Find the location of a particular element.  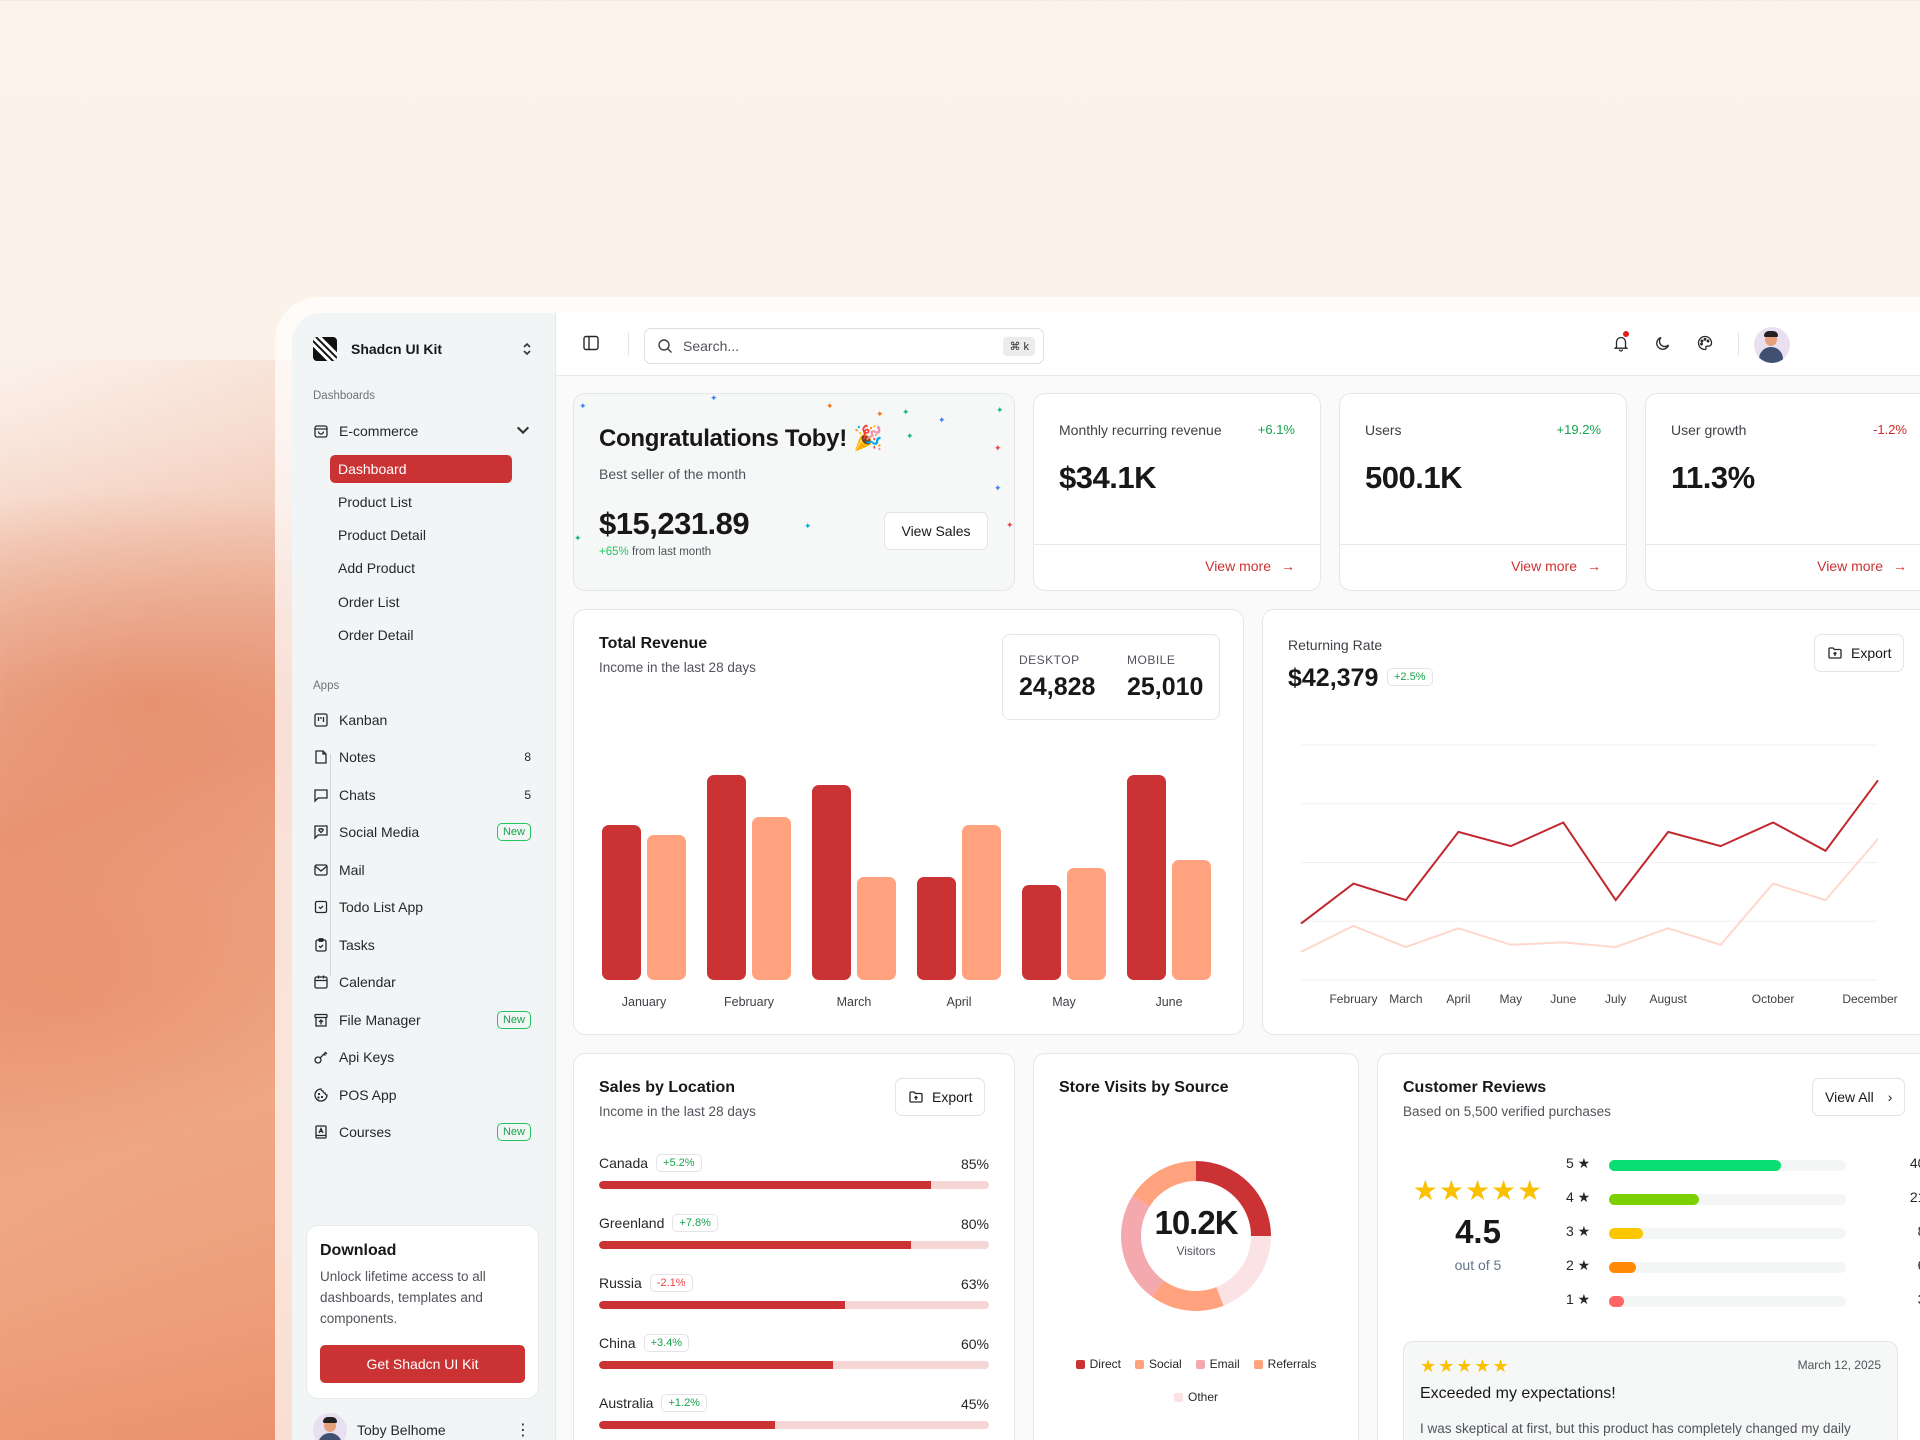

rating-count: 4000 is located at coordinates (1914, 1163).